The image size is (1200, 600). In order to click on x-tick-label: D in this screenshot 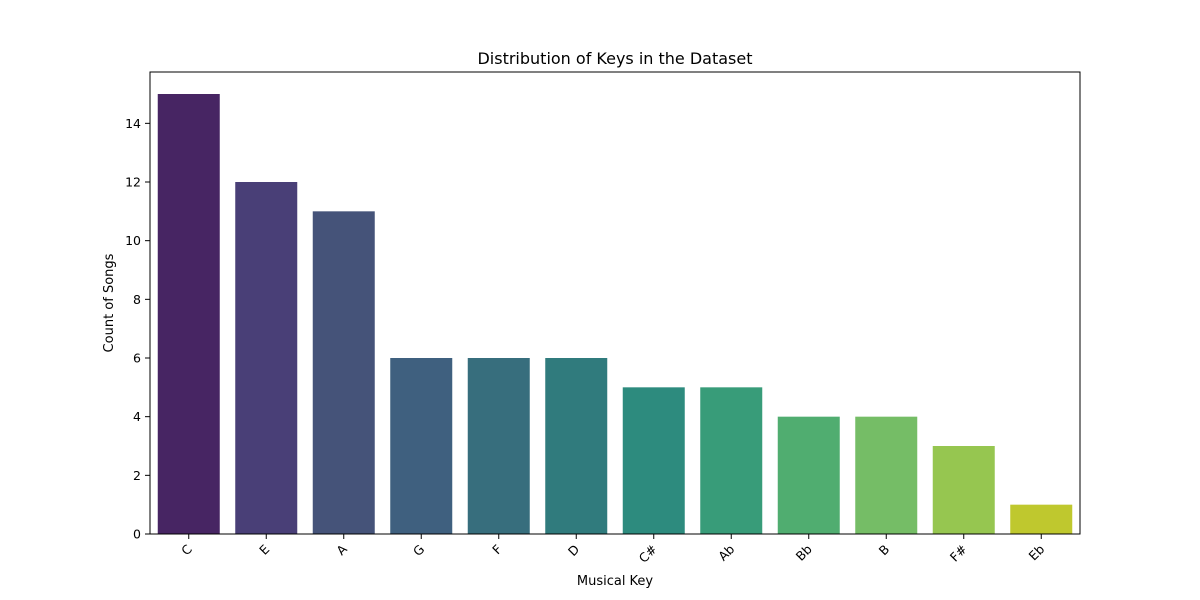, I will do `click(573, 550)`.